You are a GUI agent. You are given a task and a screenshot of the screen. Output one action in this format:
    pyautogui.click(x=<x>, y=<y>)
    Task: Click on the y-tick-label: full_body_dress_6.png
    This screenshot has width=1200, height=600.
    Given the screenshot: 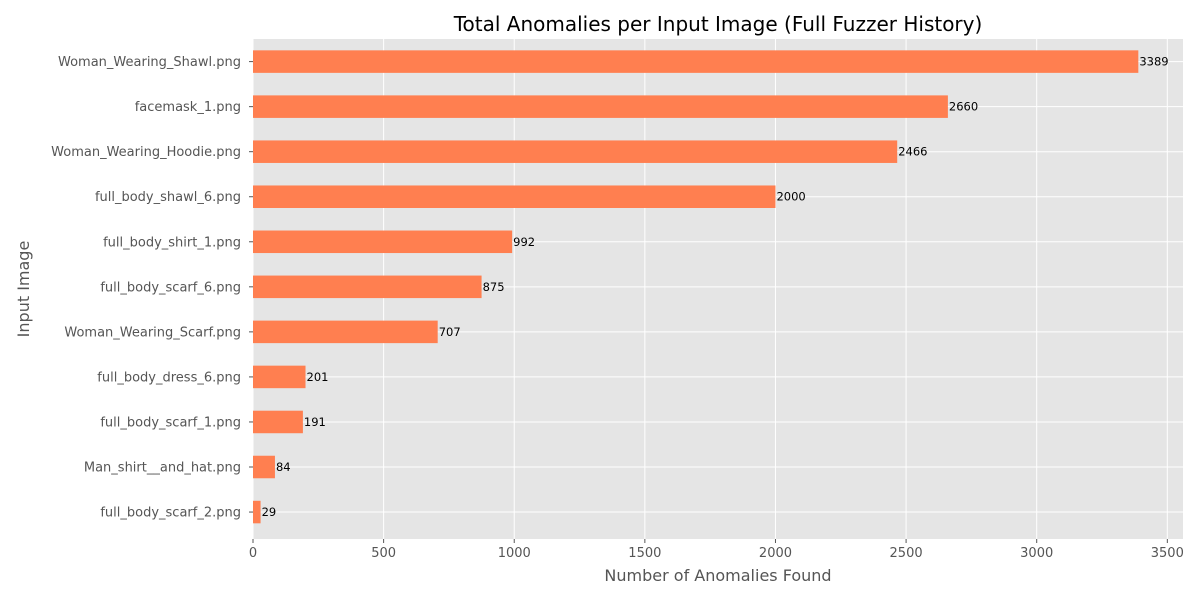 What is the action you would take?
    pyautogui.click(x=169, y=377)
    